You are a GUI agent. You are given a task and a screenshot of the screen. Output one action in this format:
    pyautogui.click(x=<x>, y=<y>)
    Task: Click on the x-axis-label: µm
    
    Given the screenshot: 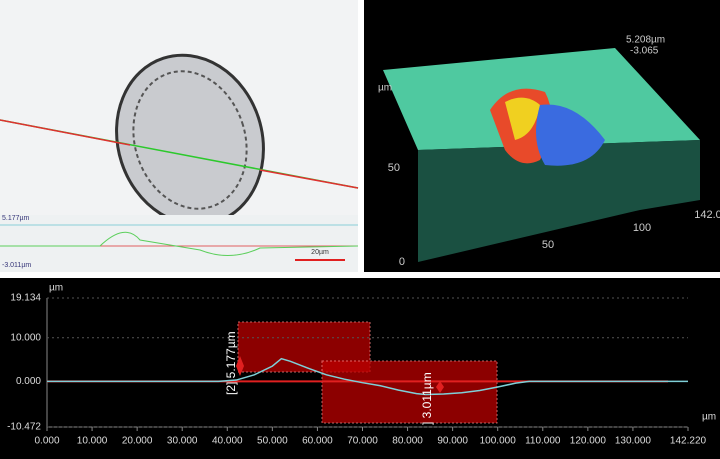 What is the action you would take?
    pyautogui.click(x=709, y=417)
    